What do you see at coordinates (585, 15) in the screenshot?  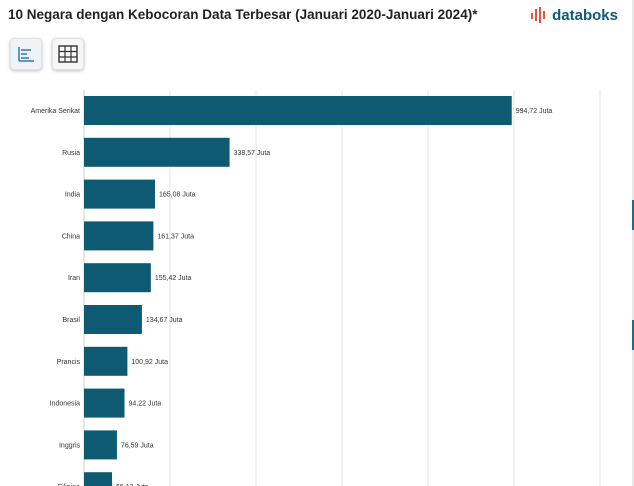 I see `brand-name: databoks` at bounding box center [585, 15].